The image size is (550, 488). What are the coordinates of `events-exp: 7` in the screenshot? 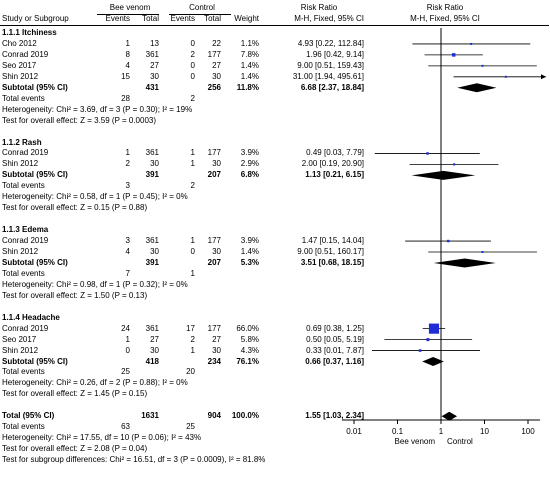 It's located at (127, 273).